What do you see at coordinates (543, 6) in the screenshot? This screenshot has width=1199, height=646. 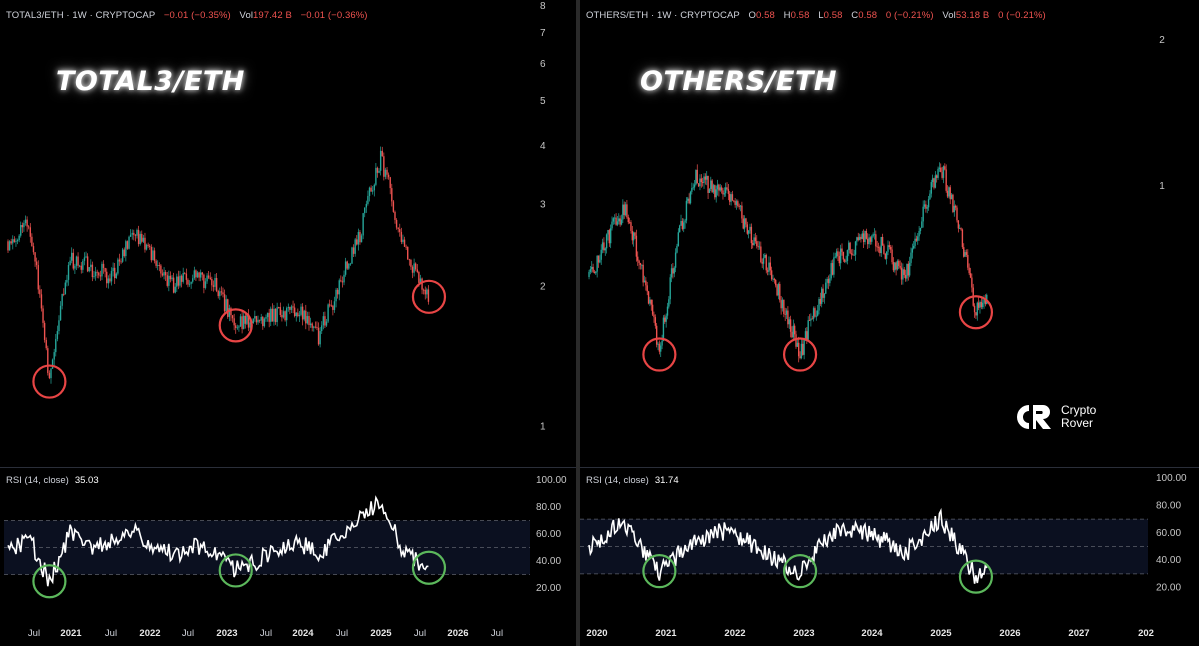 I see `price-axis-label: 8` at bounding box center [543, 6].